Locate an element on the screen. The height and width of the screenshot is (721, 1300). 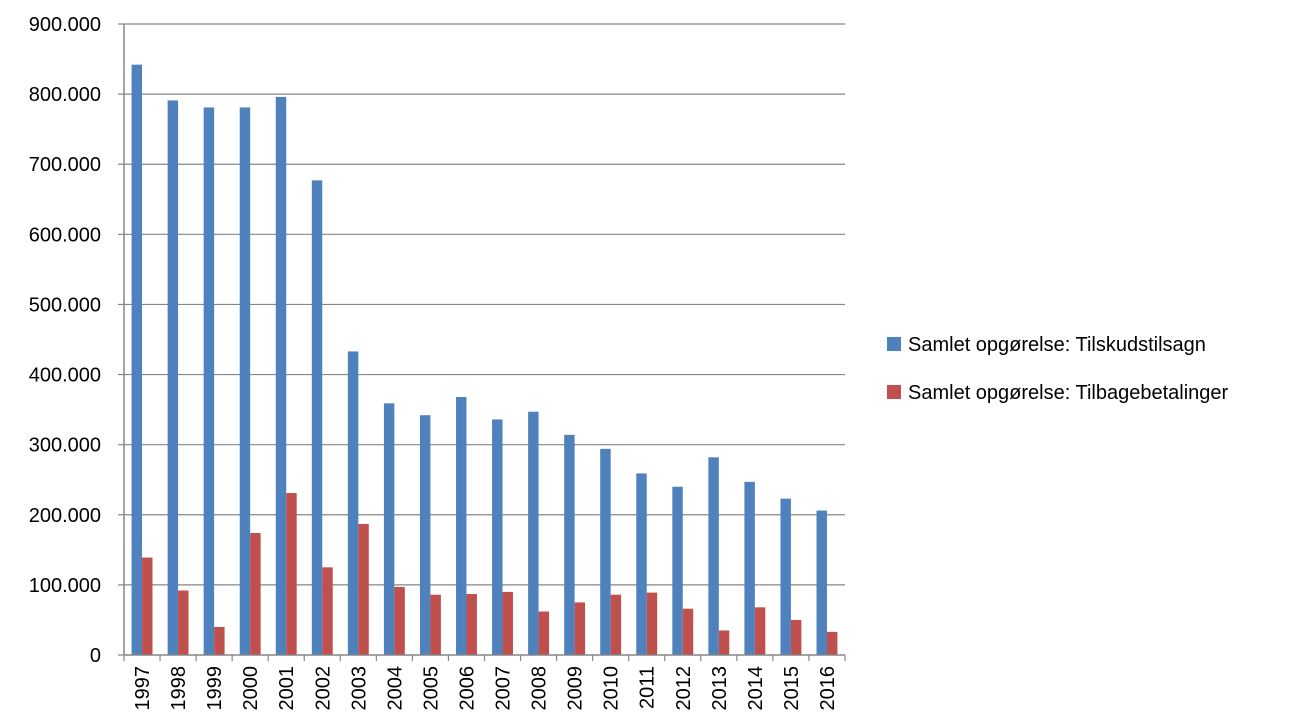
bar-tilskudstilsagn-1999 is located at coordinates (209, 381).